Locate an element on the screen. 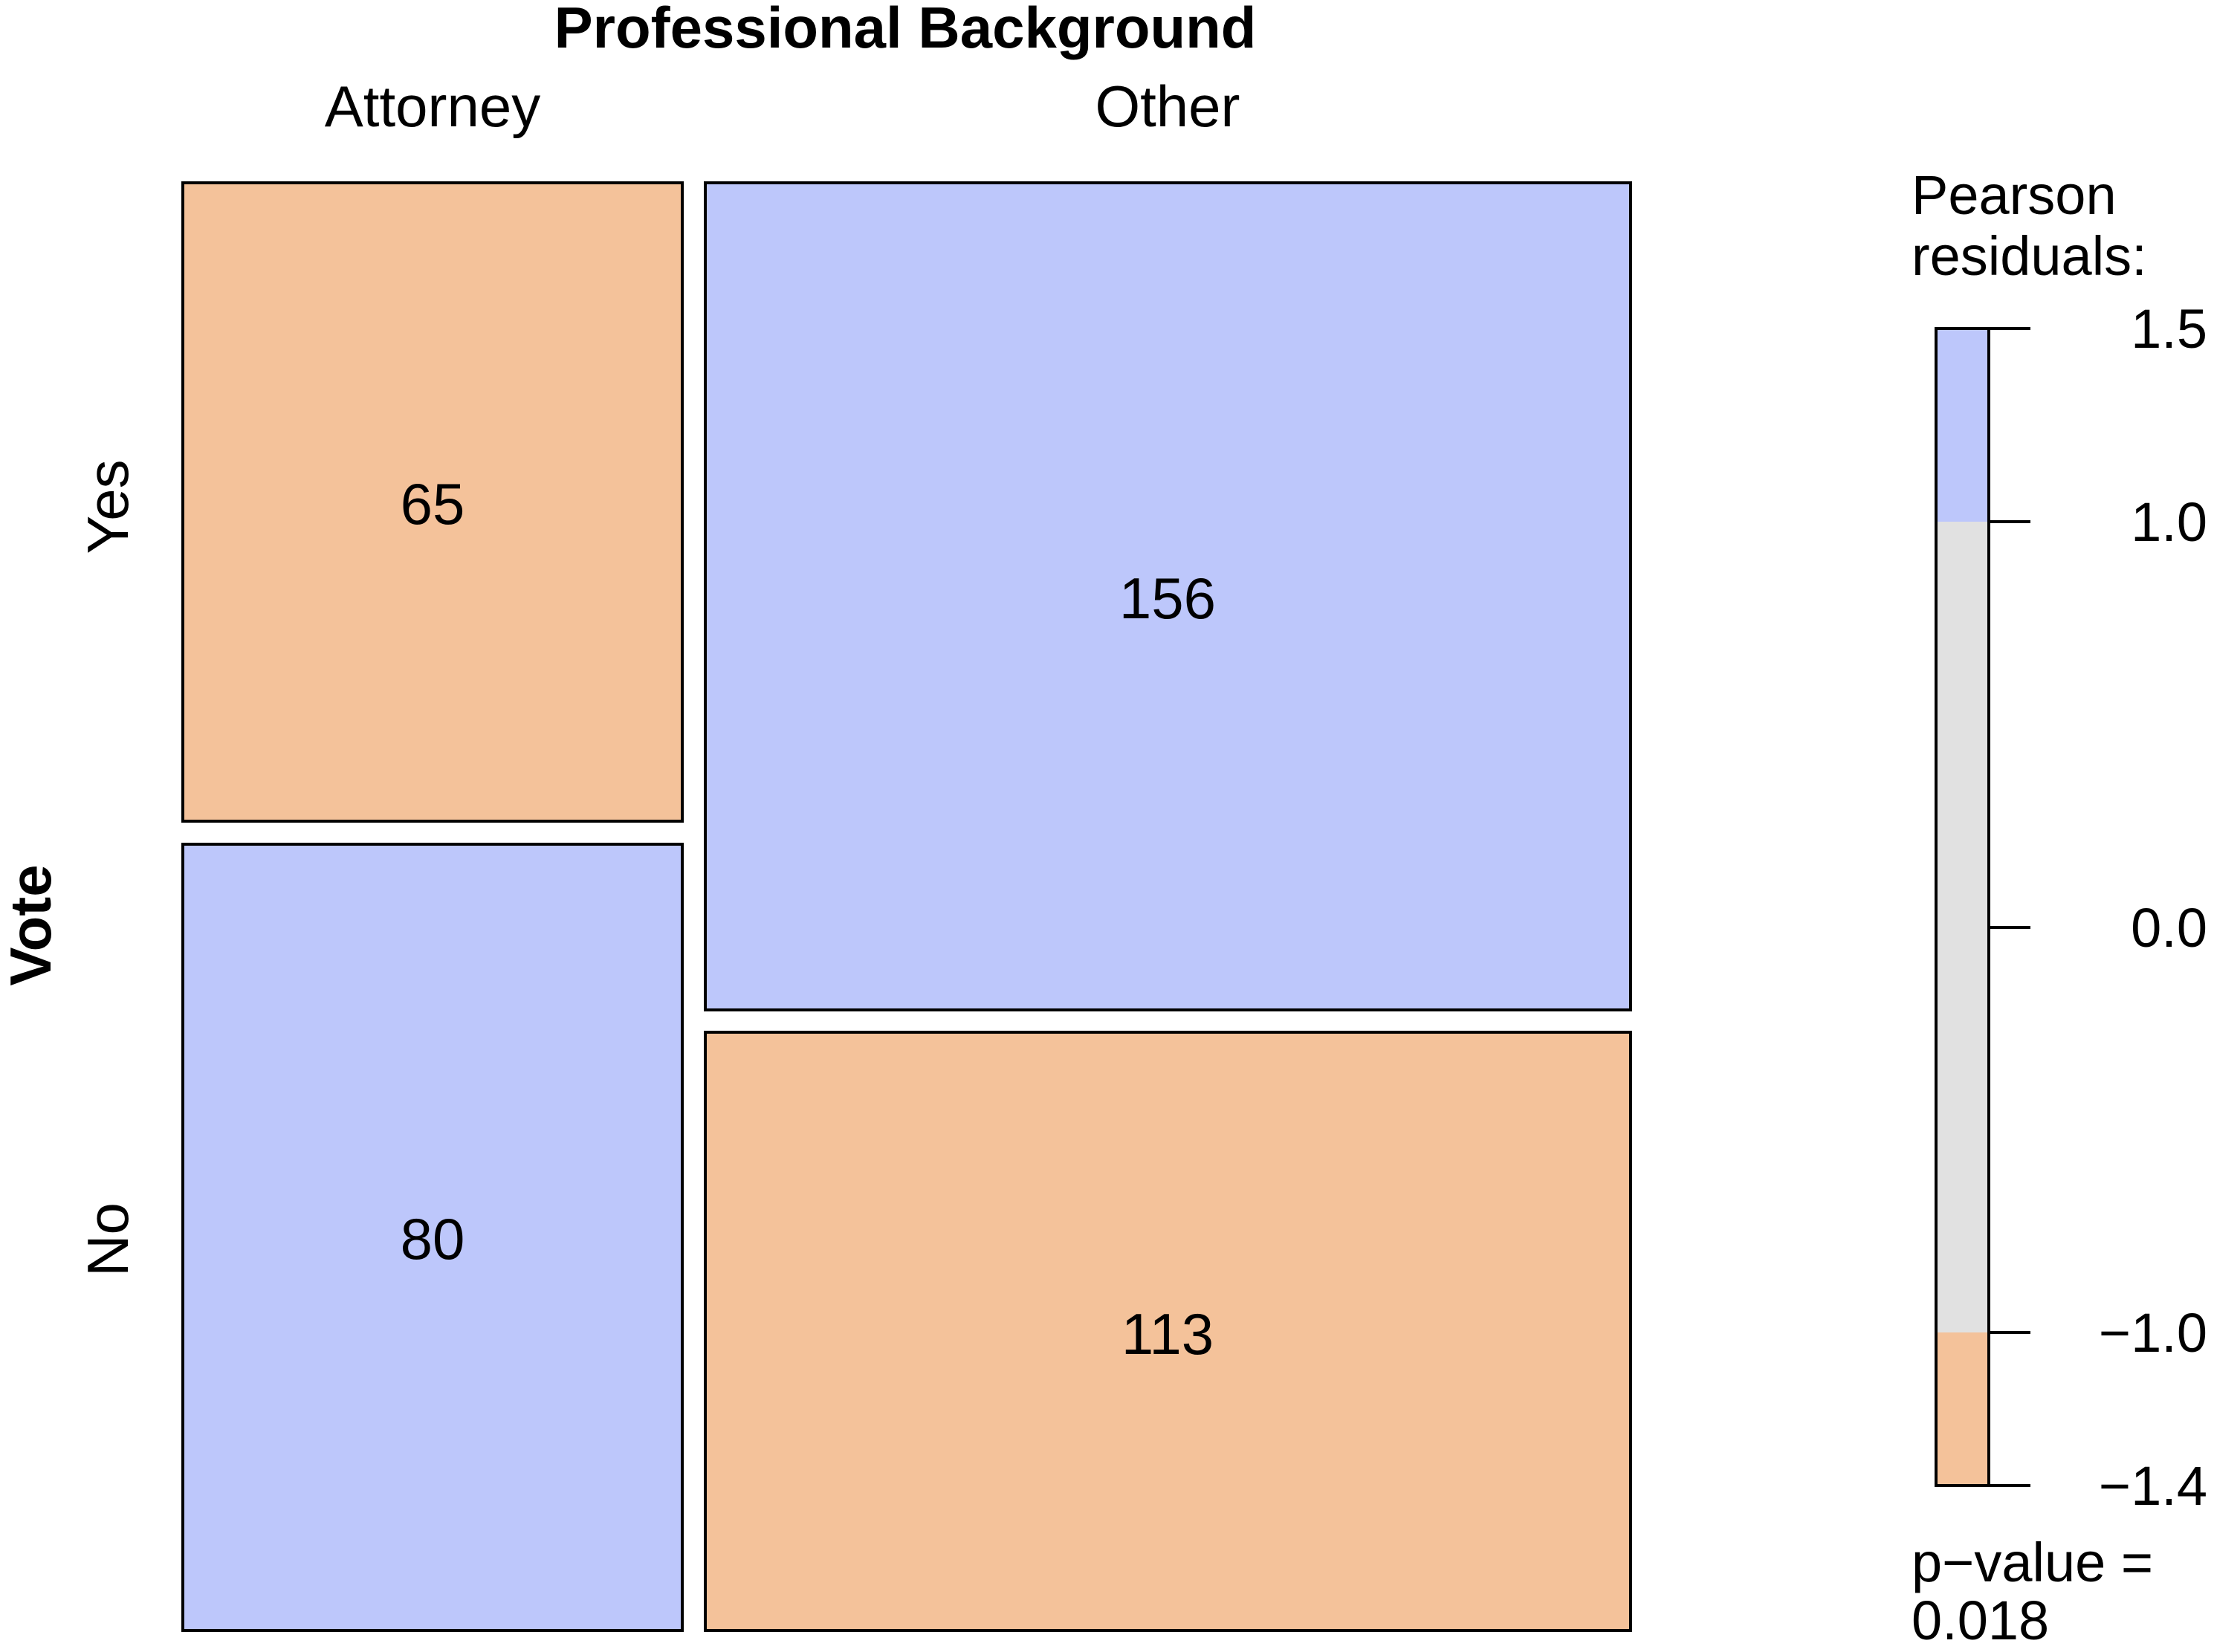 This screenshot has height=1652, width=2214. legend-band-mid is located at coordinates (1962, 927).